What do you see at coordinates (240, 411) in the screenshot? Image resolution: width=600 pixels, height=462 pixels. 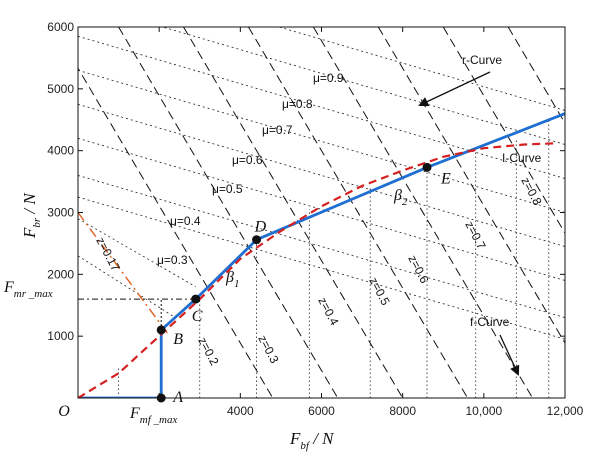 I see `x-tick-label: 4000` at bounding box center [240, 411].